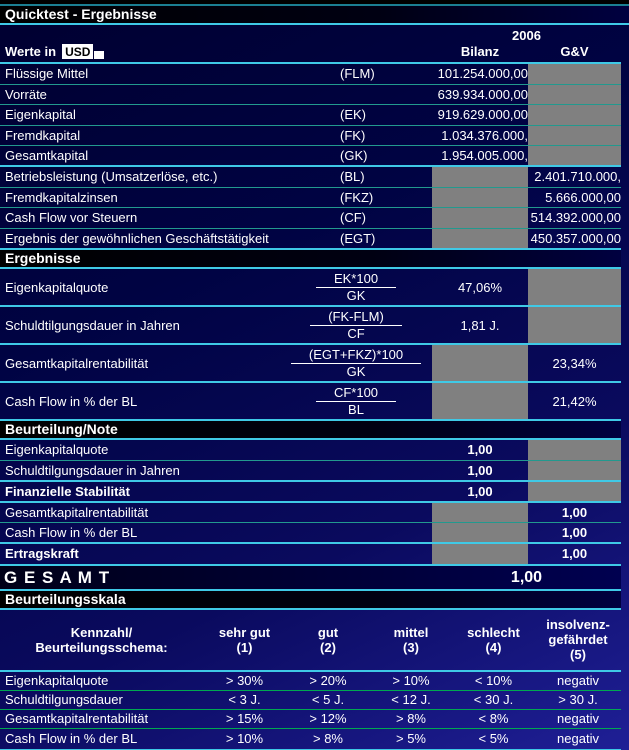  Describe the element at coordinates (77, 718) in the screenshot. I see `scale-row-label: Gesamtkapitalrentabilität` at that location.